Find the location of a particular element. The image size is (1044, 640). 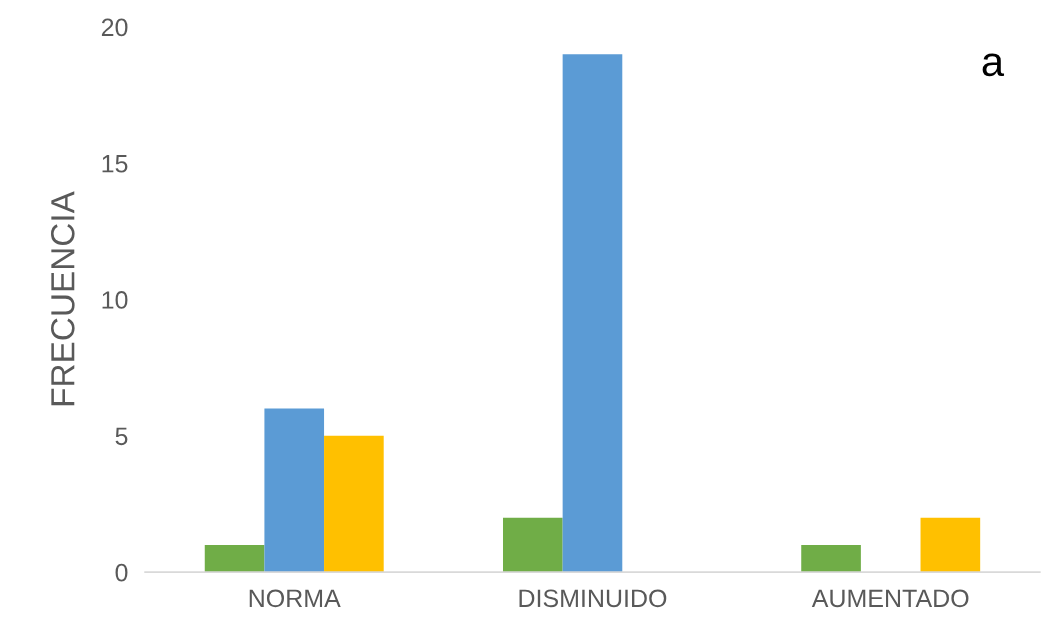

y-tick-label: 5 is located at coordinates (121, 436).